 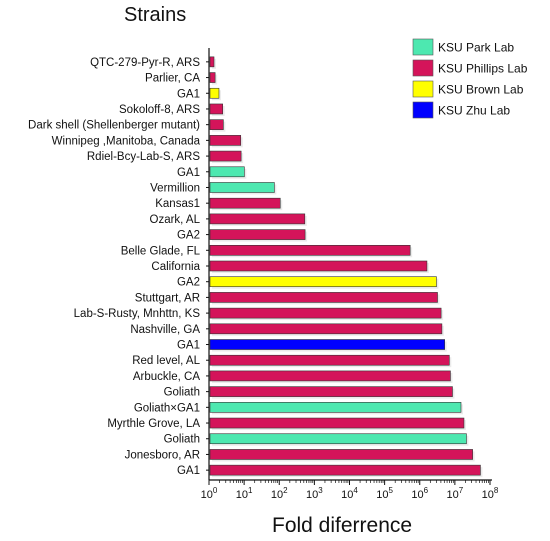 I want to click on x-tick-label: 10³, so click(x=314, y=493).